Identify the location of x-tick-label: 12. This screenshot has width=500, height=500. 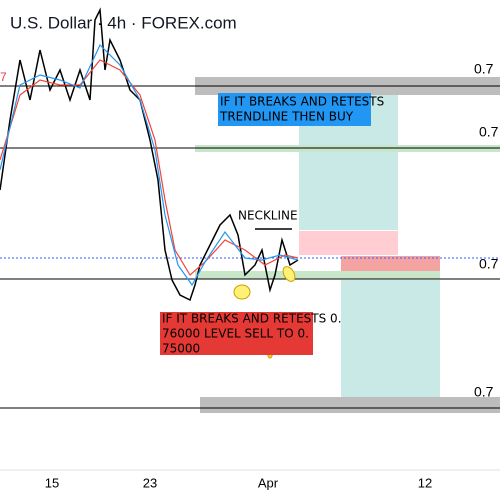
(425, 482).